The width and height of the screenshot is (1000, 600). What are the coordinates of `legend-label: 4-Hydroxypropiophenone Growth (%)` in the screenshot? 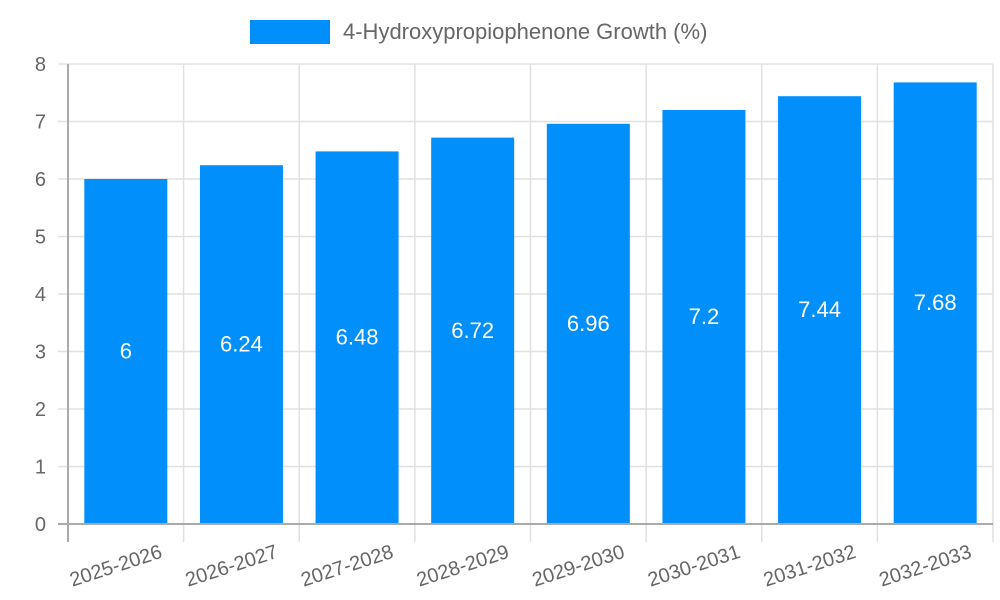 It's located at (525, 31).